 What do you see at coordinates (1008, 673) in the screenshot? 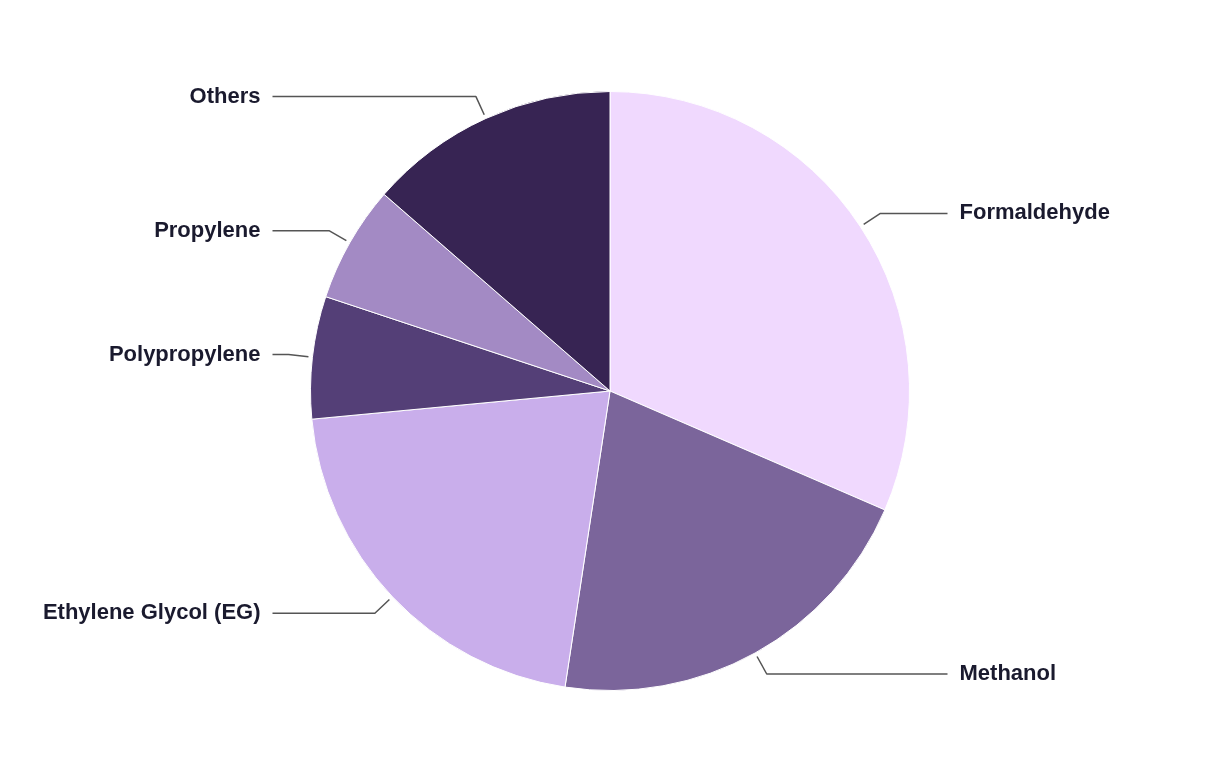
I see `slice-label: Methanol` at bounding box center [1008, 673].